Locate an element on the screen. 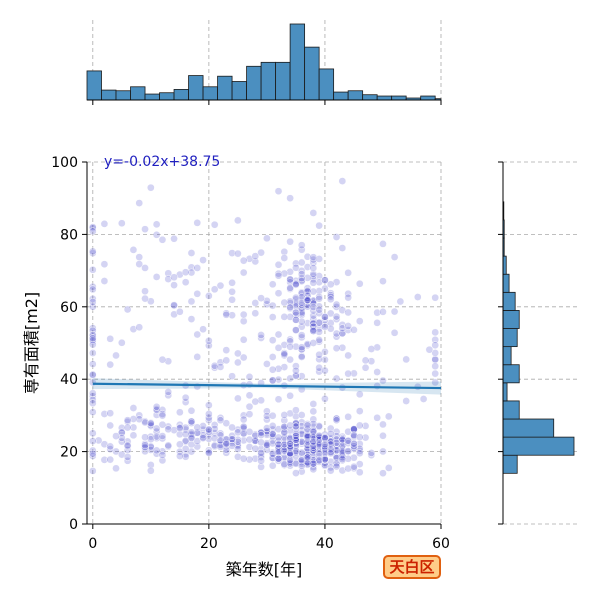  district-badge: 天白区 is located at coordinates (412, 567).